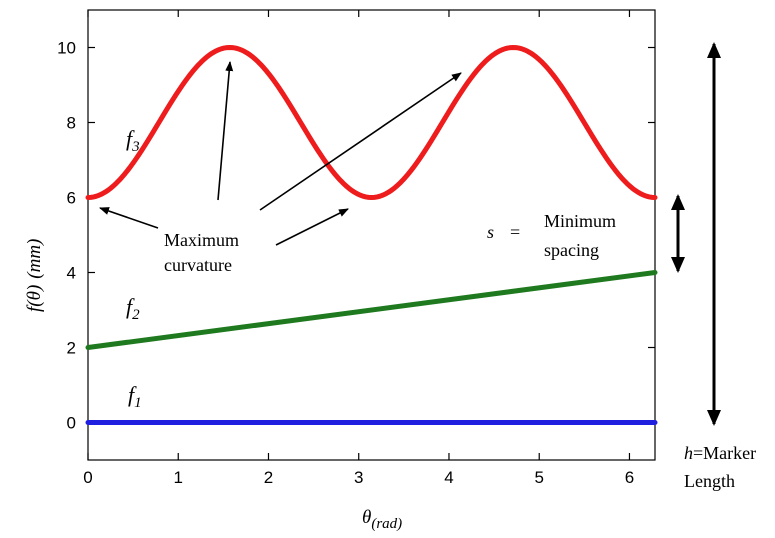 Image resolution: width=775 pixels, height=538 pixels. What do you see at coordinates (538, 477) in the screenshot?
I see `x-tick-label: 5` at bounding box center [538, 477].